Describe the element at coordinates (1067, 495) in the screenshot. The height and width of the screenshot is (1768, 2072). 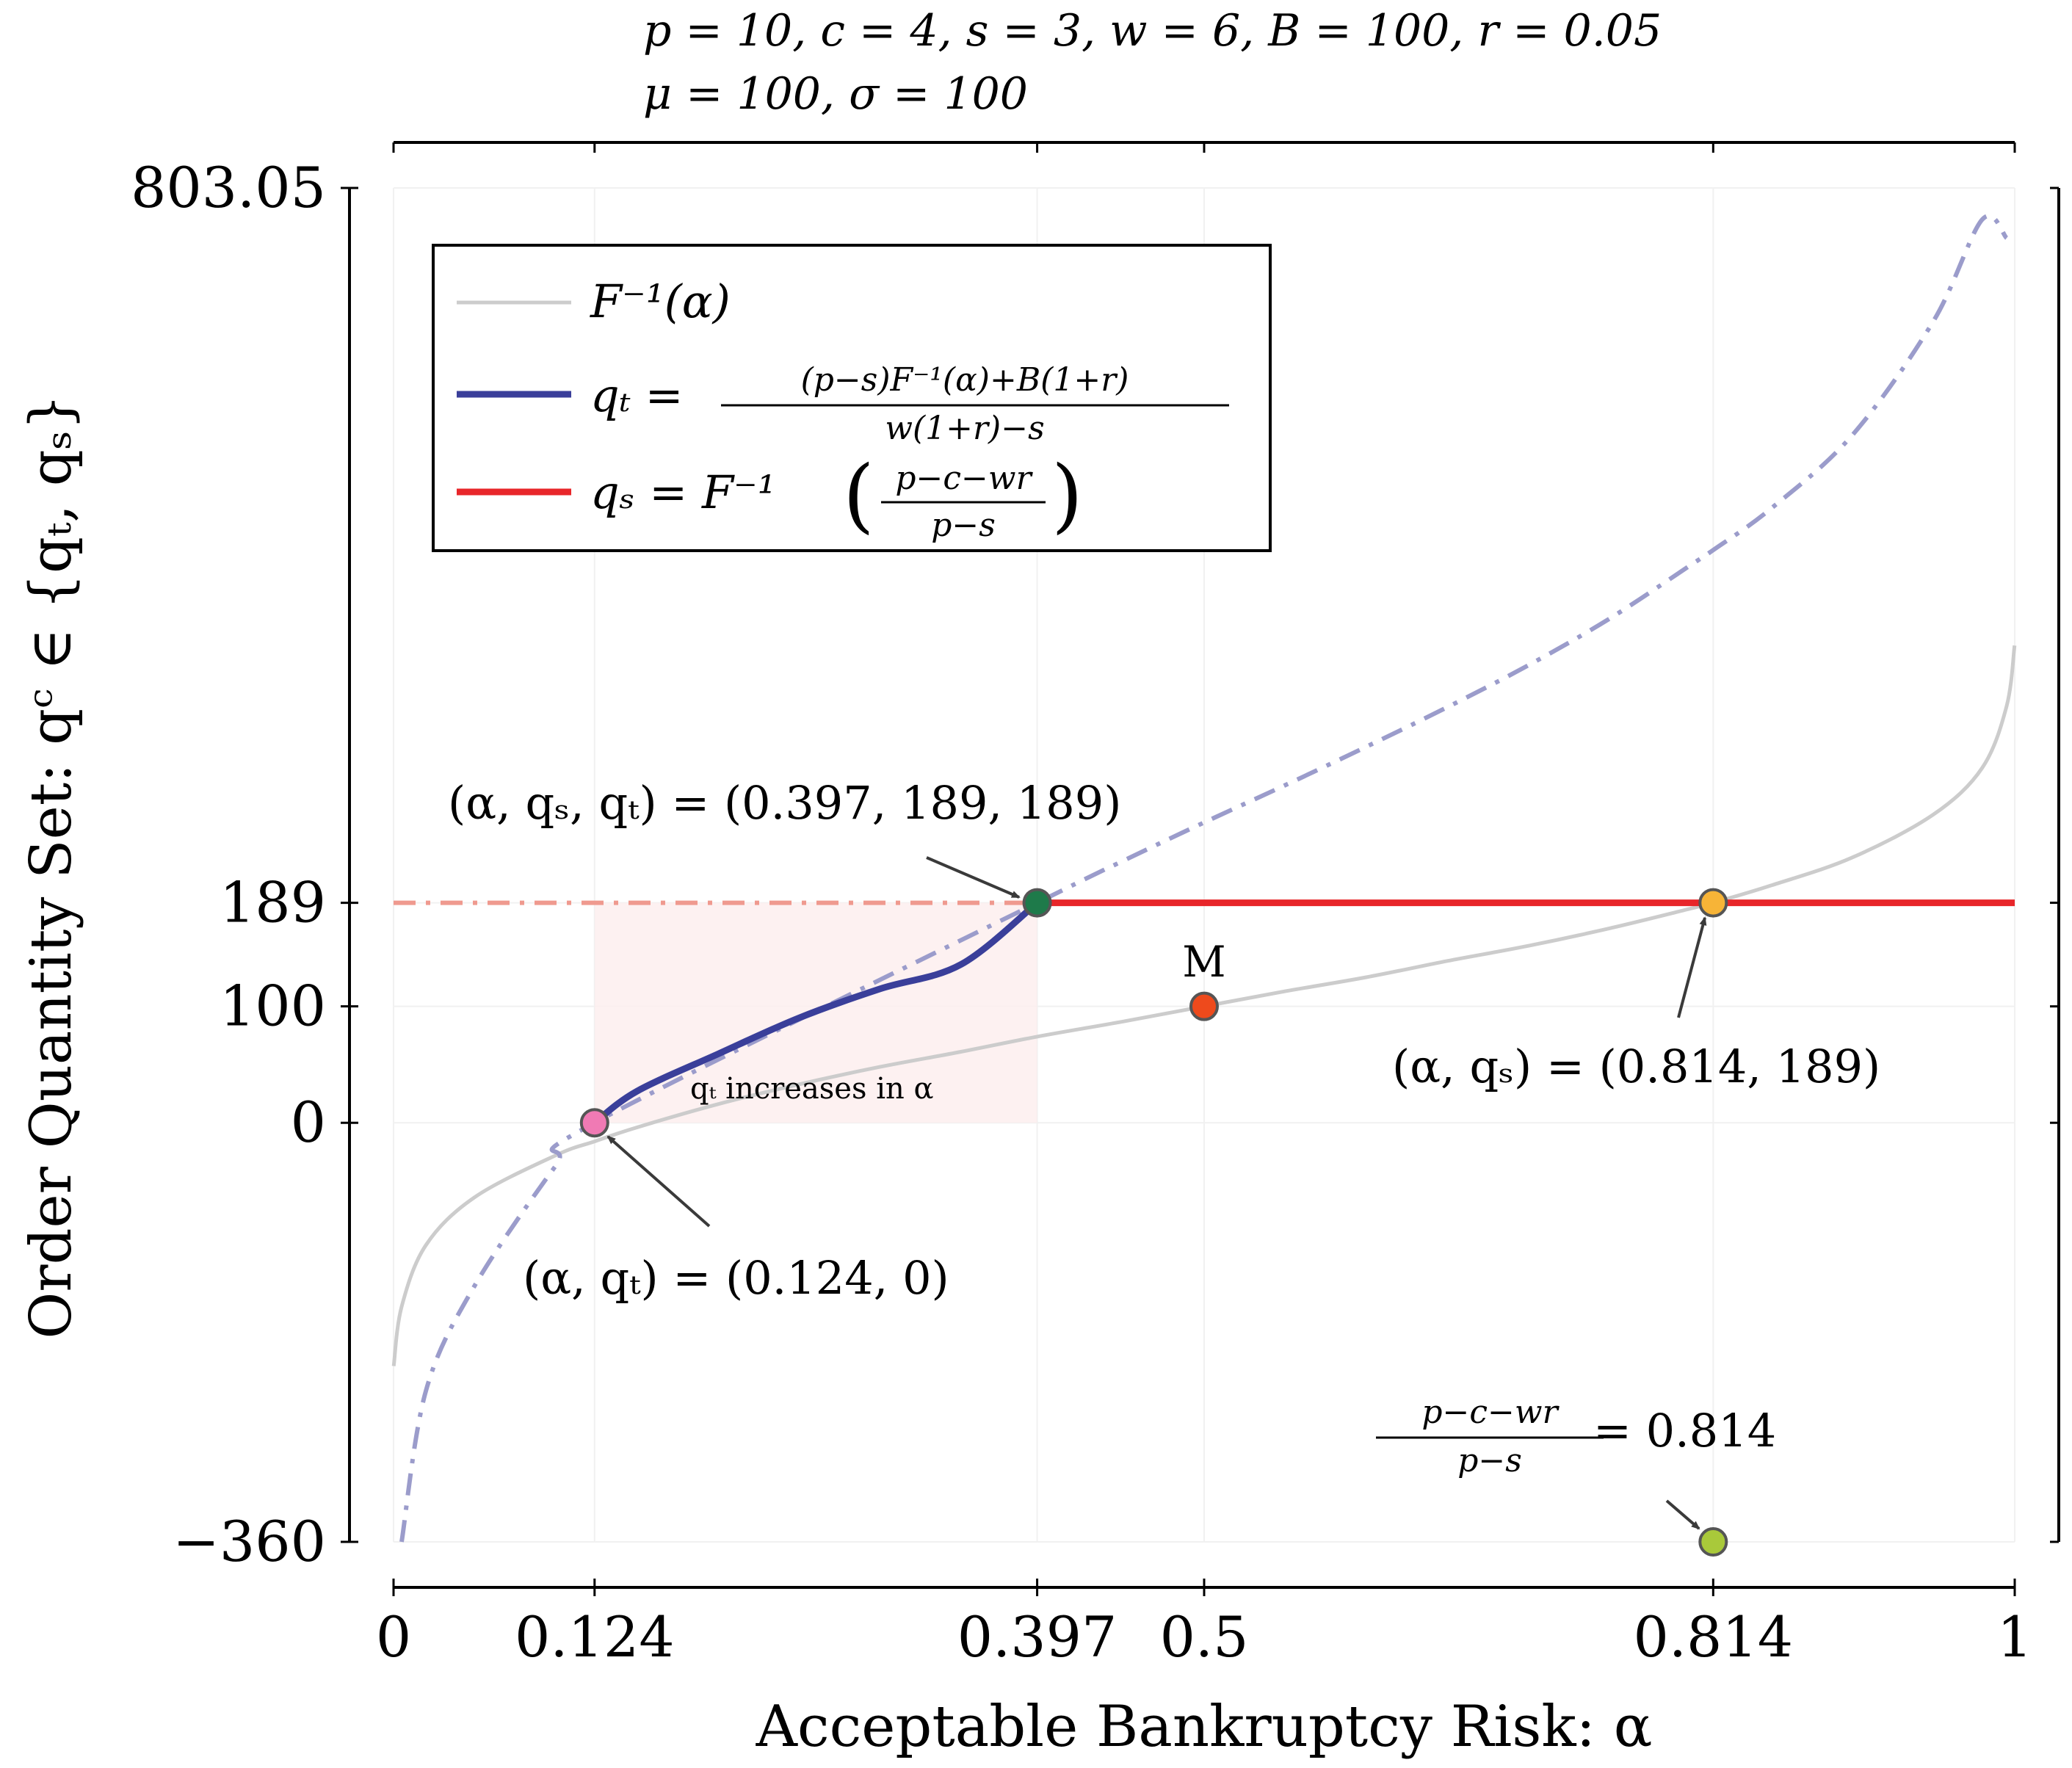
I see `legend-qs-paren-right: )` at that location.